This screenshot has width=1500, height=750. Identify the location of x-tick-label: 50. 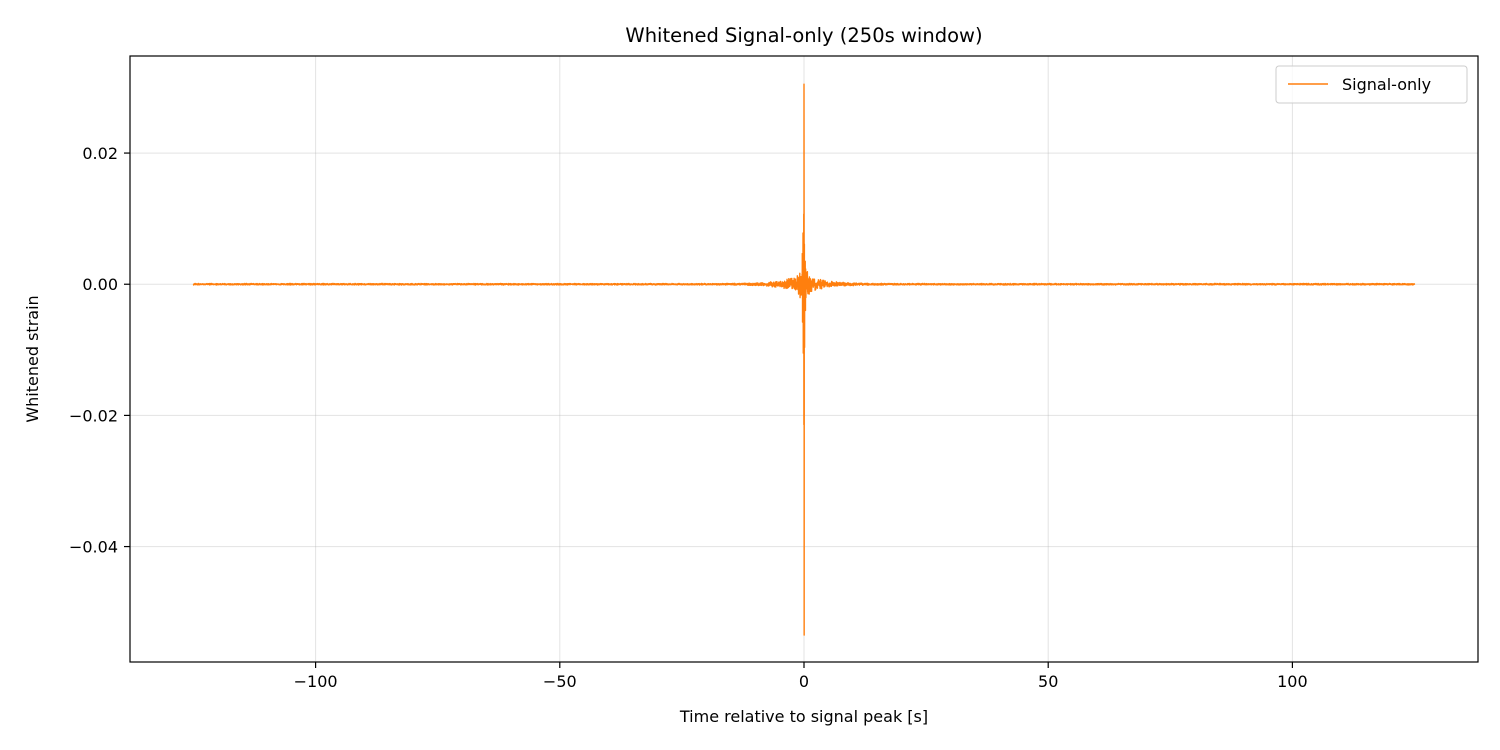
(1048, 681).